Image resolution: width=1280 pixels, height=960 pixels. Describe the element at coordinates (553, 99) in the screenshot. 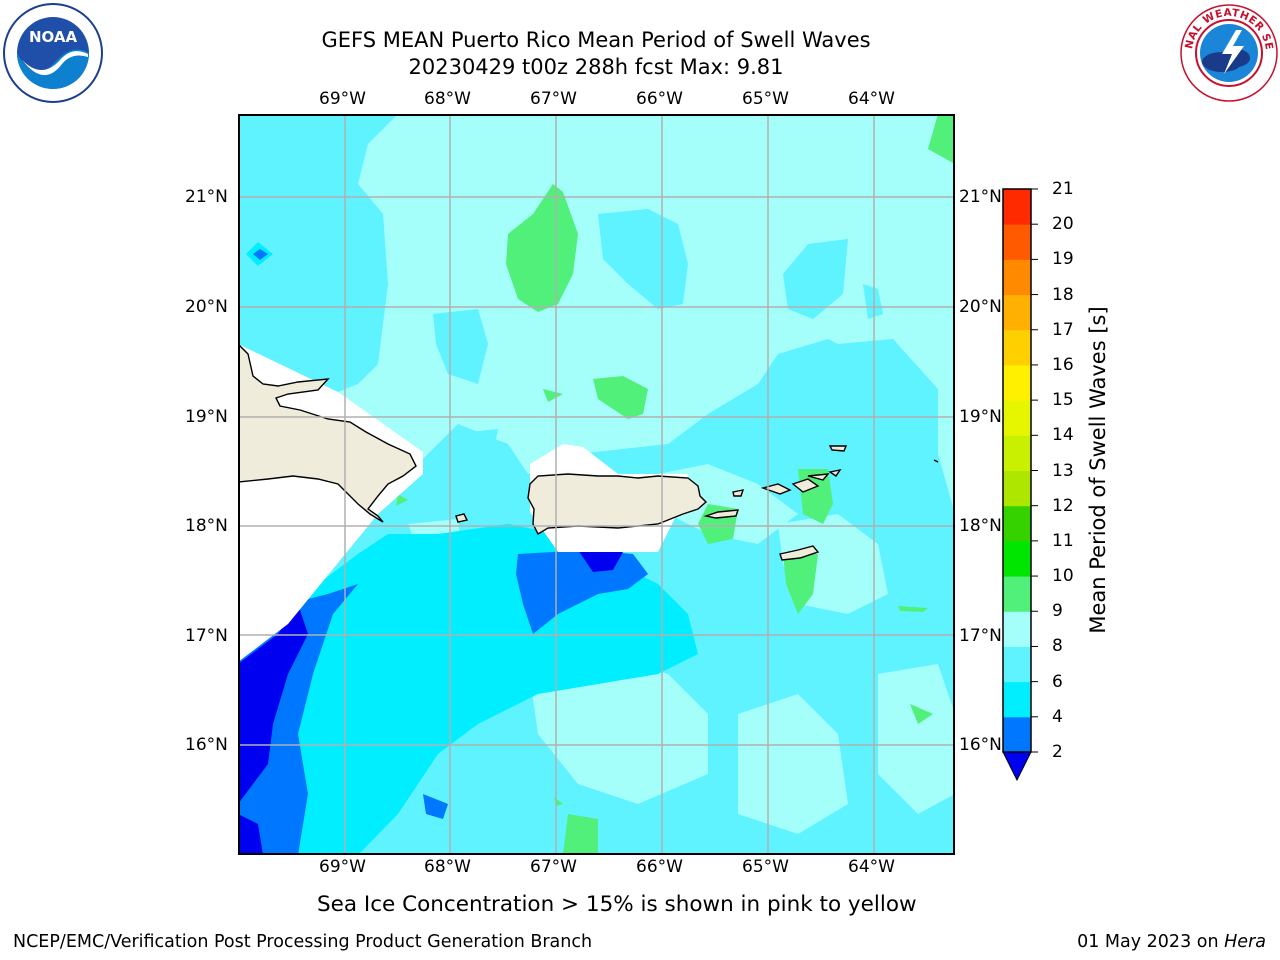

I see `lon-label-top: 67°W` at that location.